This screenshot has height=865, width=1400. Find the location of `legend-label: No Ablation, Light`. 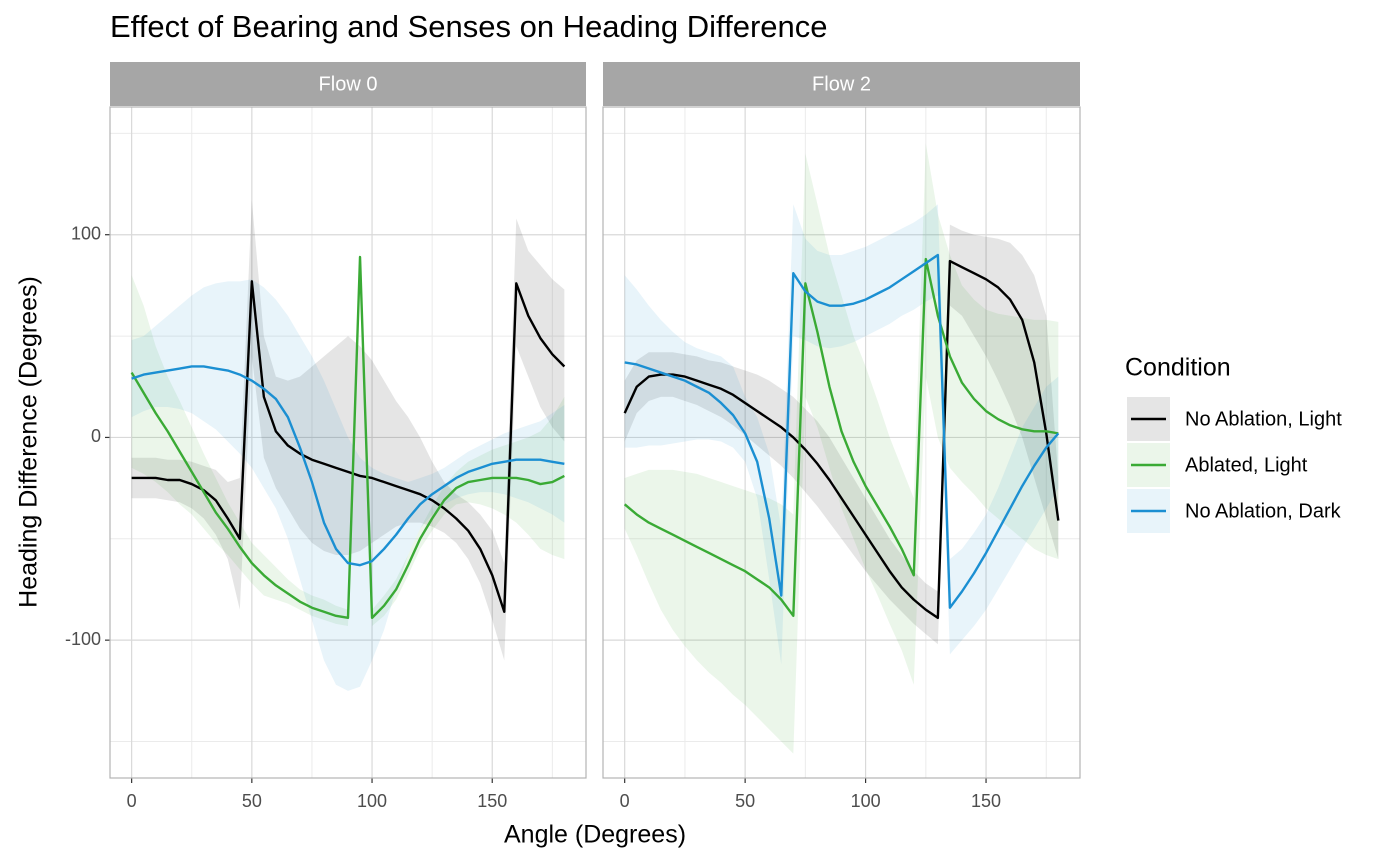

legend-label: No Ablation, Light is located at coordinates (1263, 419).